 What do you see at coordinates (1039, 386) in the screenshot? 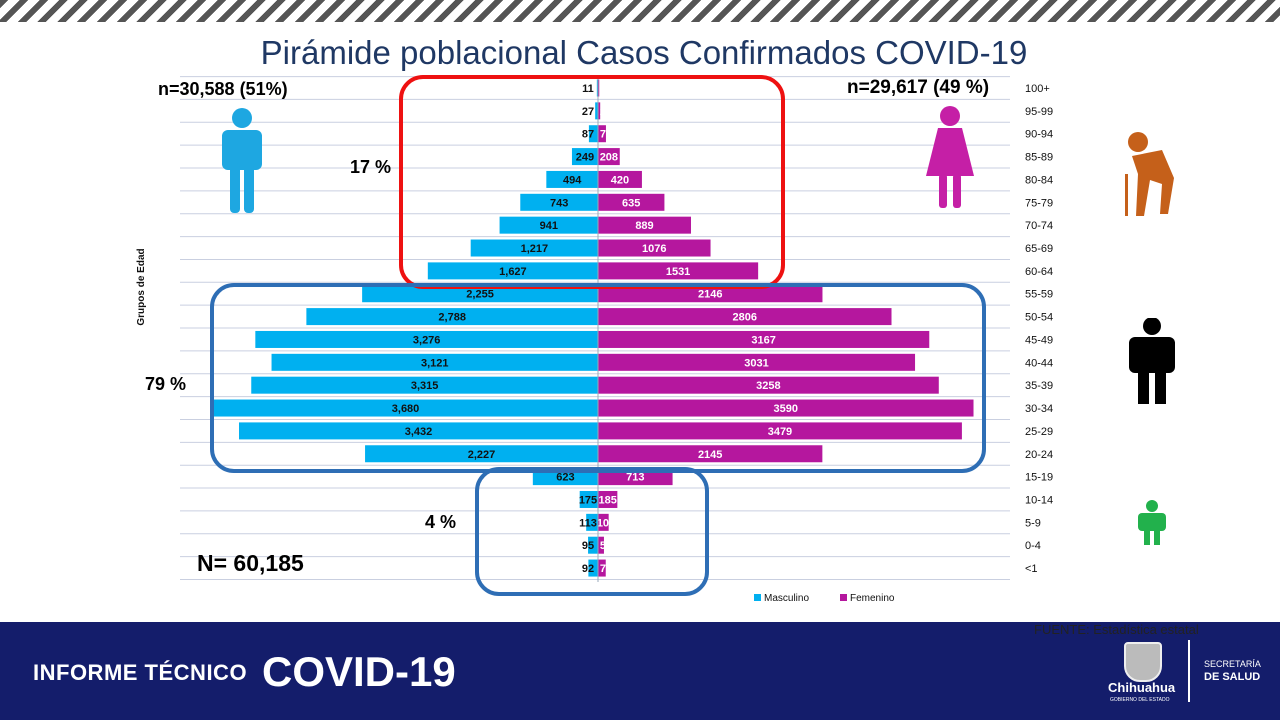
I see `category-label: 35-39` at bounding box center [1039, 386].